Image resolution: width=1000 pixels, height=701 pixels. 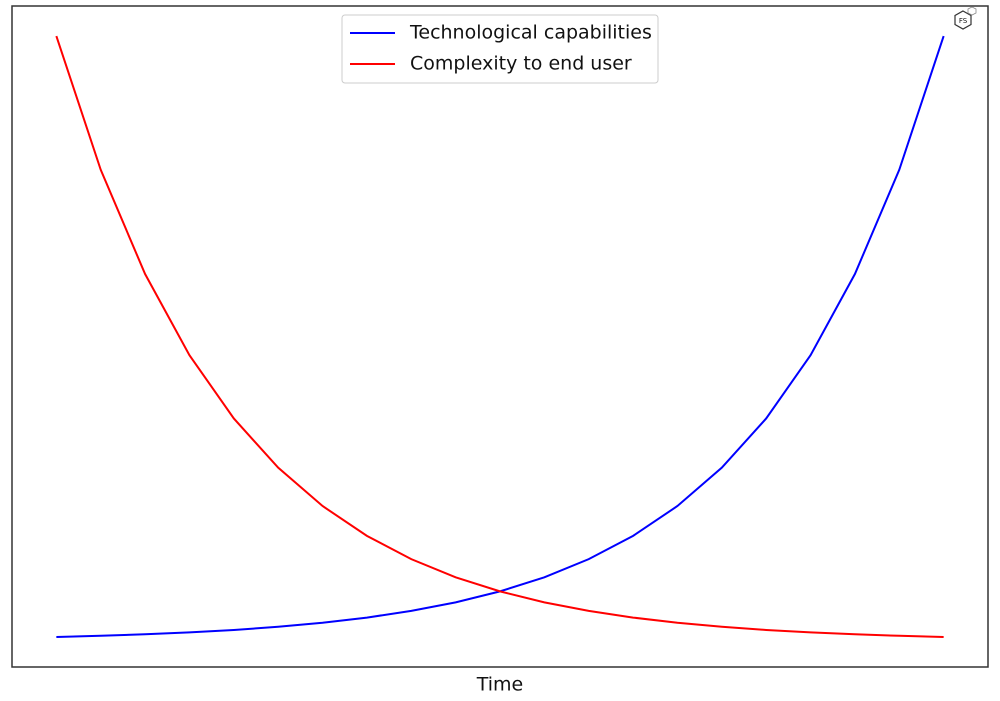 What do you see at coordinates (521, 64) in the screenshot?
I see `legend-label: Complexity to end user` at bounding box center [521, 64].